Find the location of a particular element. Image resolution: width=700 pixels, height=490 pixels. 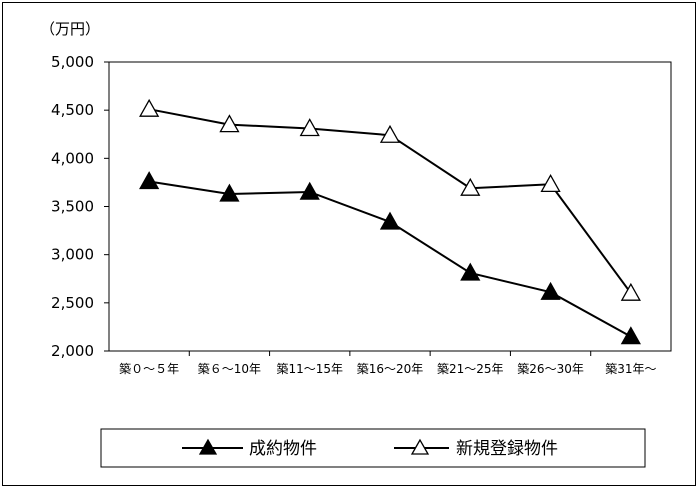

x-tick-label: 築６～10年 is located at coordinates (229, 368).